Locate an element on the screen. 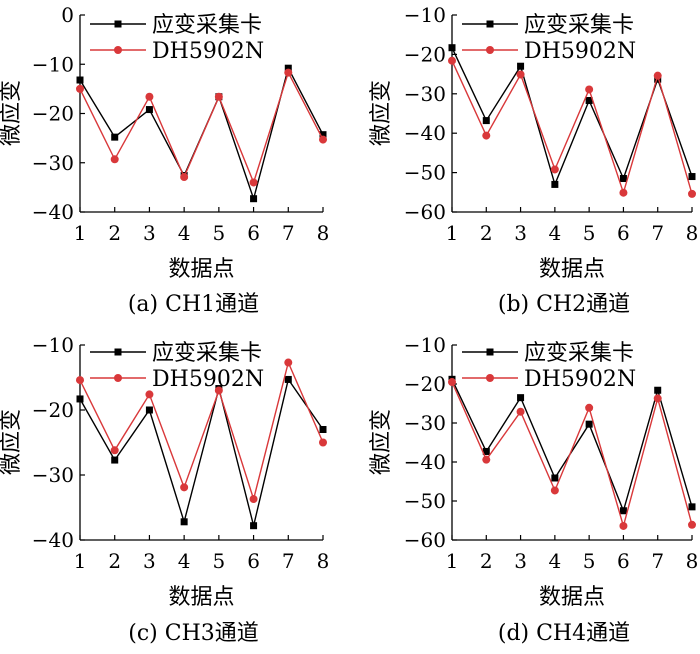 The height and width of the screenshot is (654, 700). y-tick-label: 0 is located at coordinates (67, 15).